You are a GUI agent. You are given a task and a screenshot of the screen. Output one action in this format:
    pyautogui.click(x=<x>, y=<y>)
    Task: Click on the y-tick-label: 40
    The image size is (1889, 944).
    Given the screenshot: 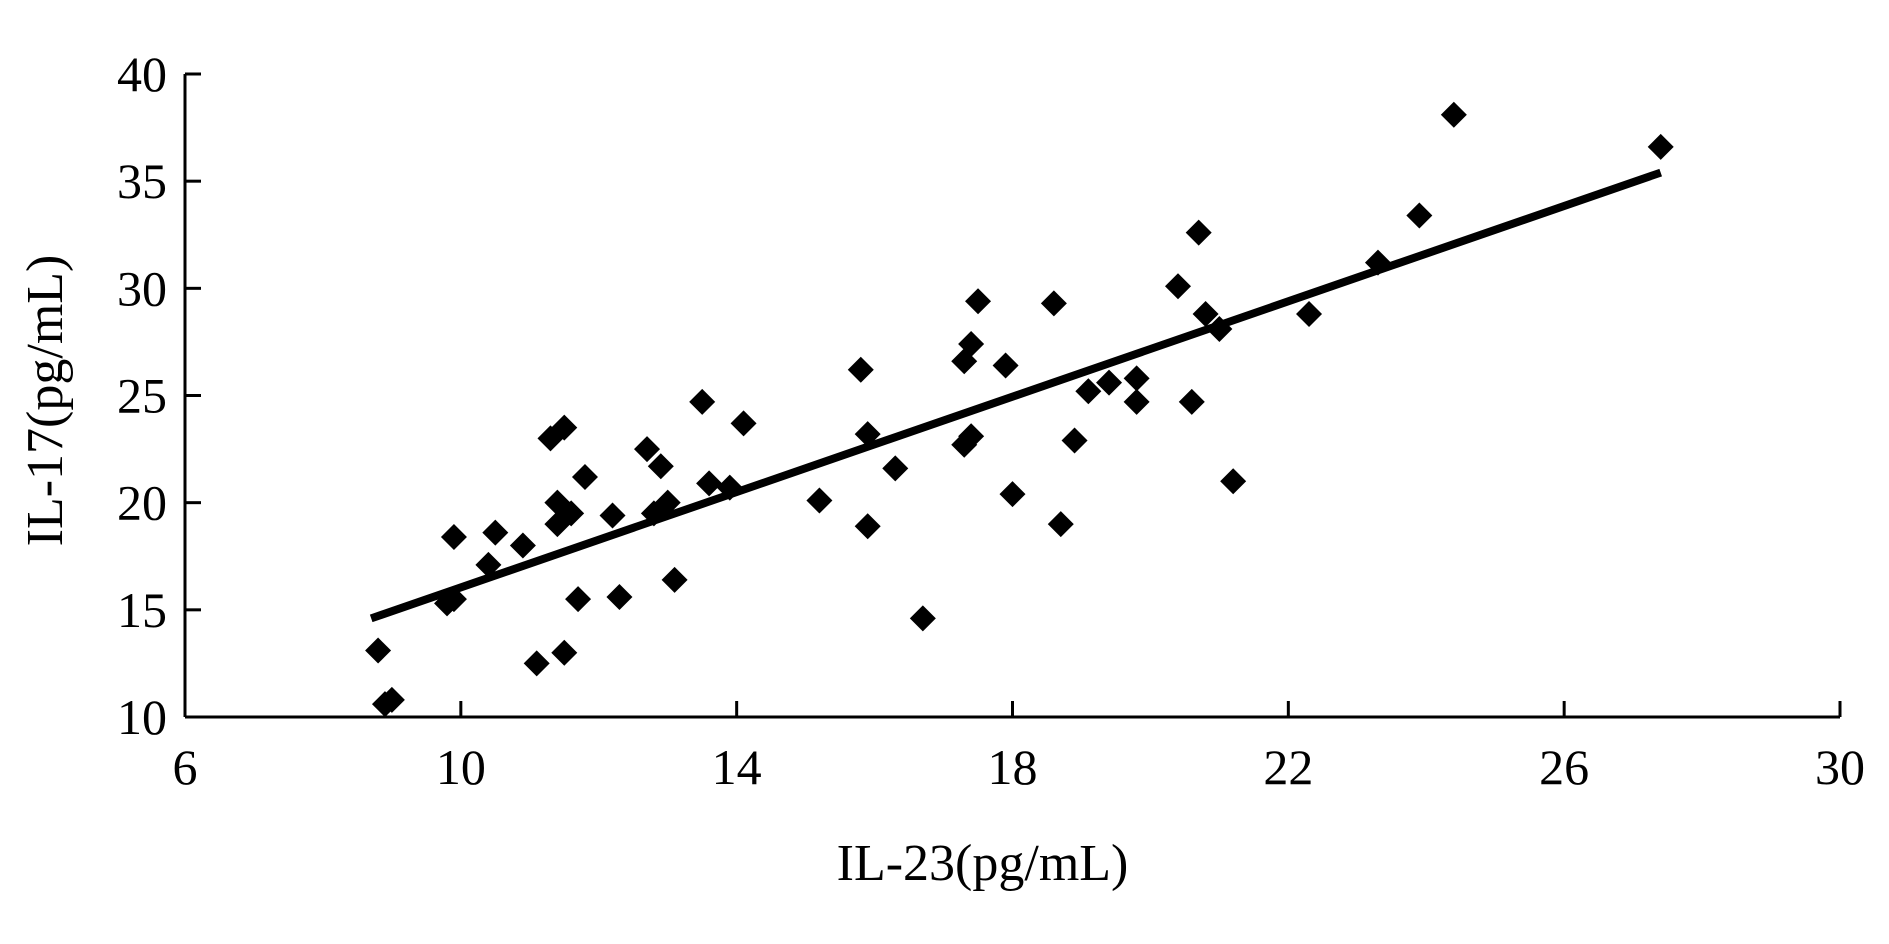 What is the action you would take?
    pyautogui.click(x=142, y=74)
    